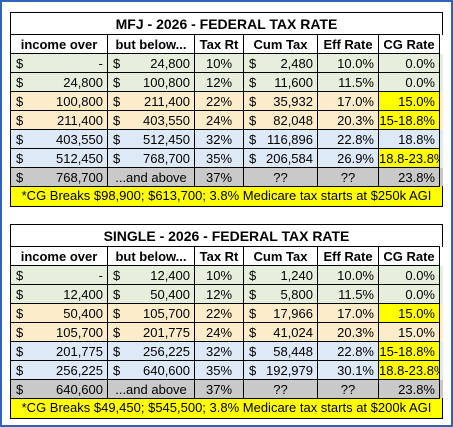  What do you see at coordinates (151, 275) in the screenshot?
I see `but-below-cell: $12,400` at bounding box center [151, 275].